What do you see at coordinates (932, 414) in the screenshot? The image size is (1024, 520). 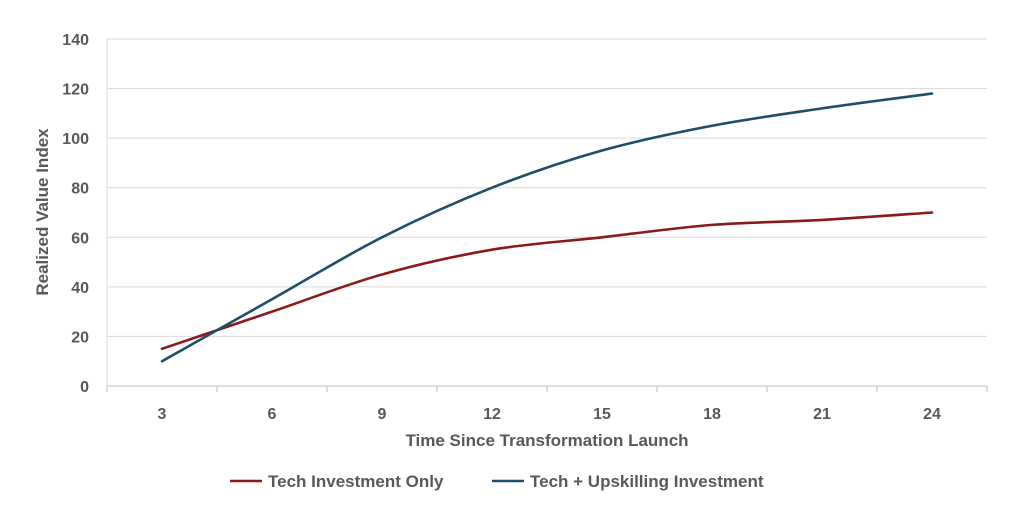 I see `x-tick-label: 24` at bounding box center [932, 414].